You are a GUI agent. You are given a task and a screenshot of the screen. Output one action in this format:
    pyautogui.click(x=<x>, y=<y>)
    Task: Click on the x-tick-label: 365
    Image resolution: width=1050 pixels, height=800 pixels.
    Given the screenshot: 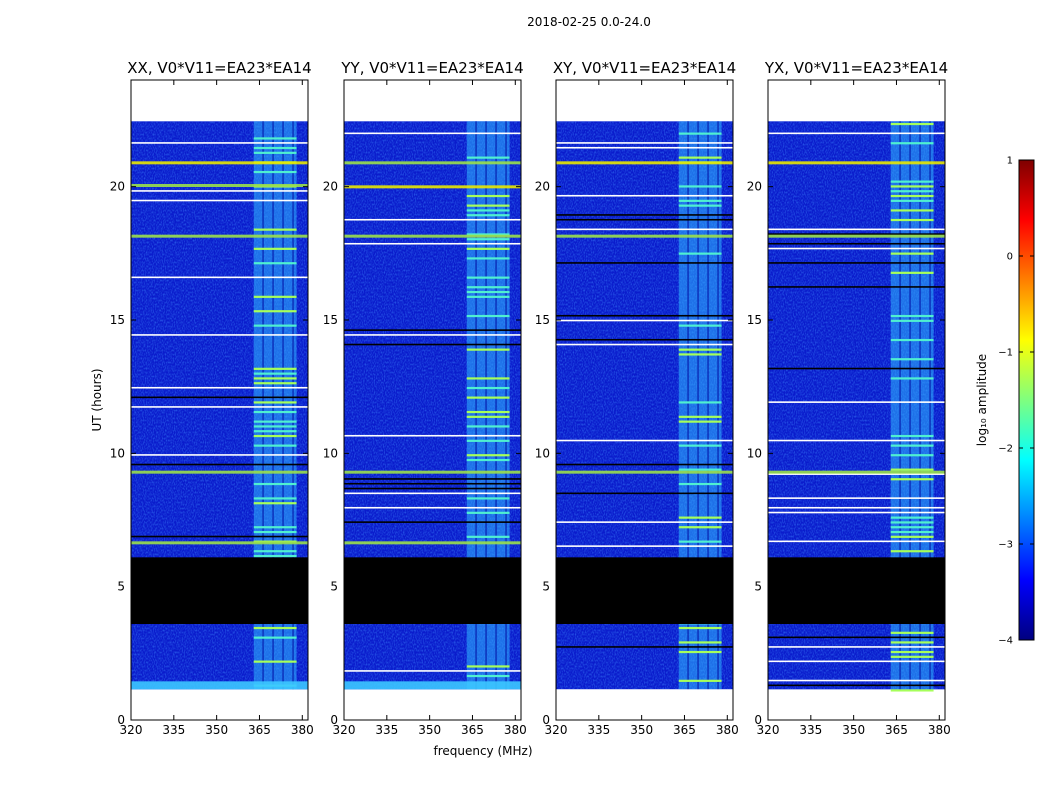 What is the action you would take?
    pyautogui.click(x=684, y=730)
    